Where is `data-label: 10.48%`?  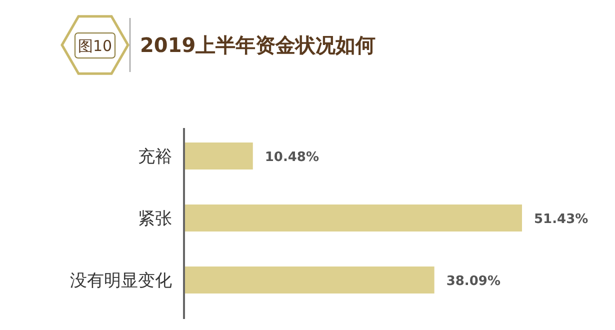
data-label: 10.48% is located at coordinates (292, 157).